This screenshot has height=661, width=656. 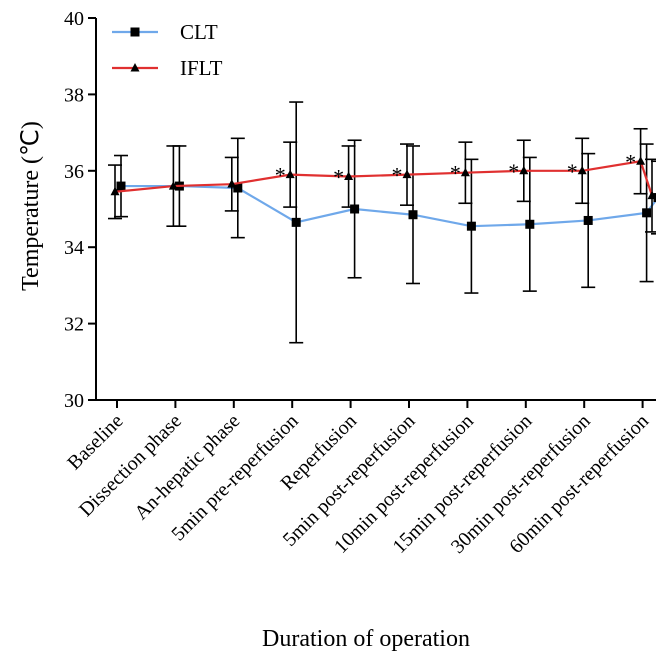 I want to click on y-tick-label: 32, so click(x=74, y=325).